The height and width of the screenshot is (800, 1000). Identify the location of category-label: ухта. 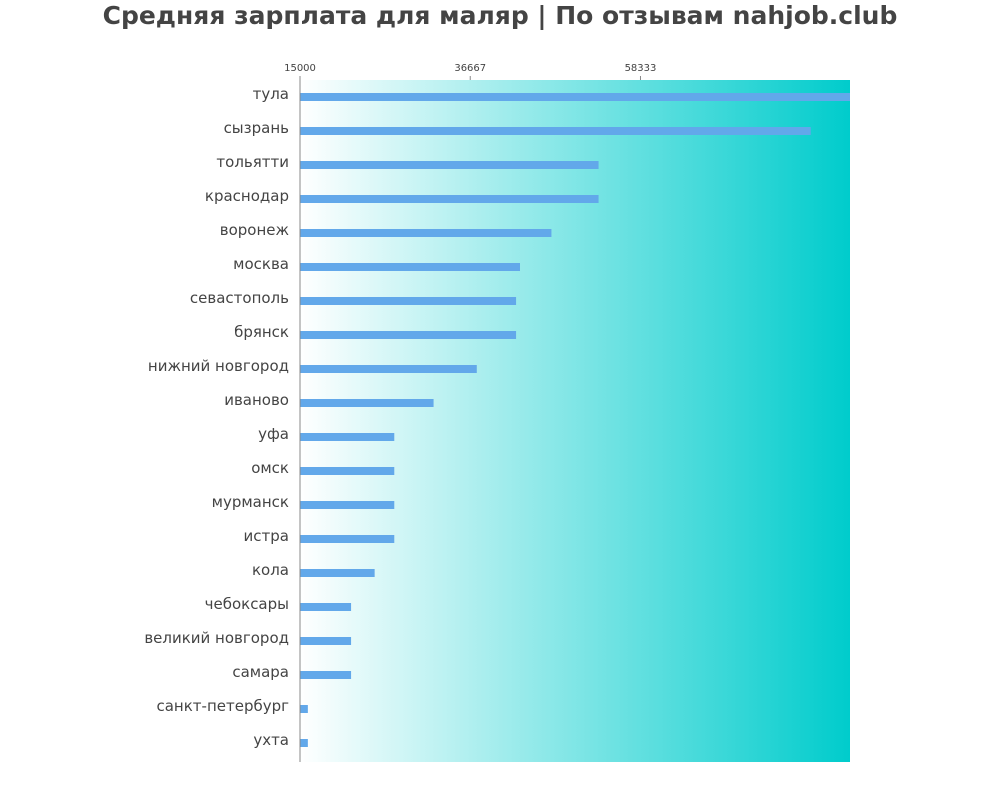
(271, 740).